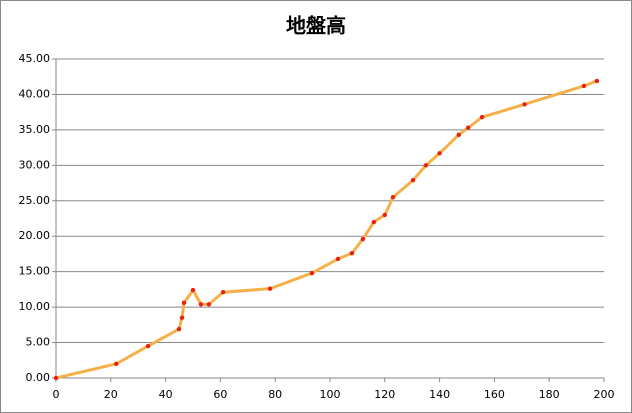 This screenshot has height=413, width=632. I want to click on y-tick-label: 45.00, so click(35, 58).